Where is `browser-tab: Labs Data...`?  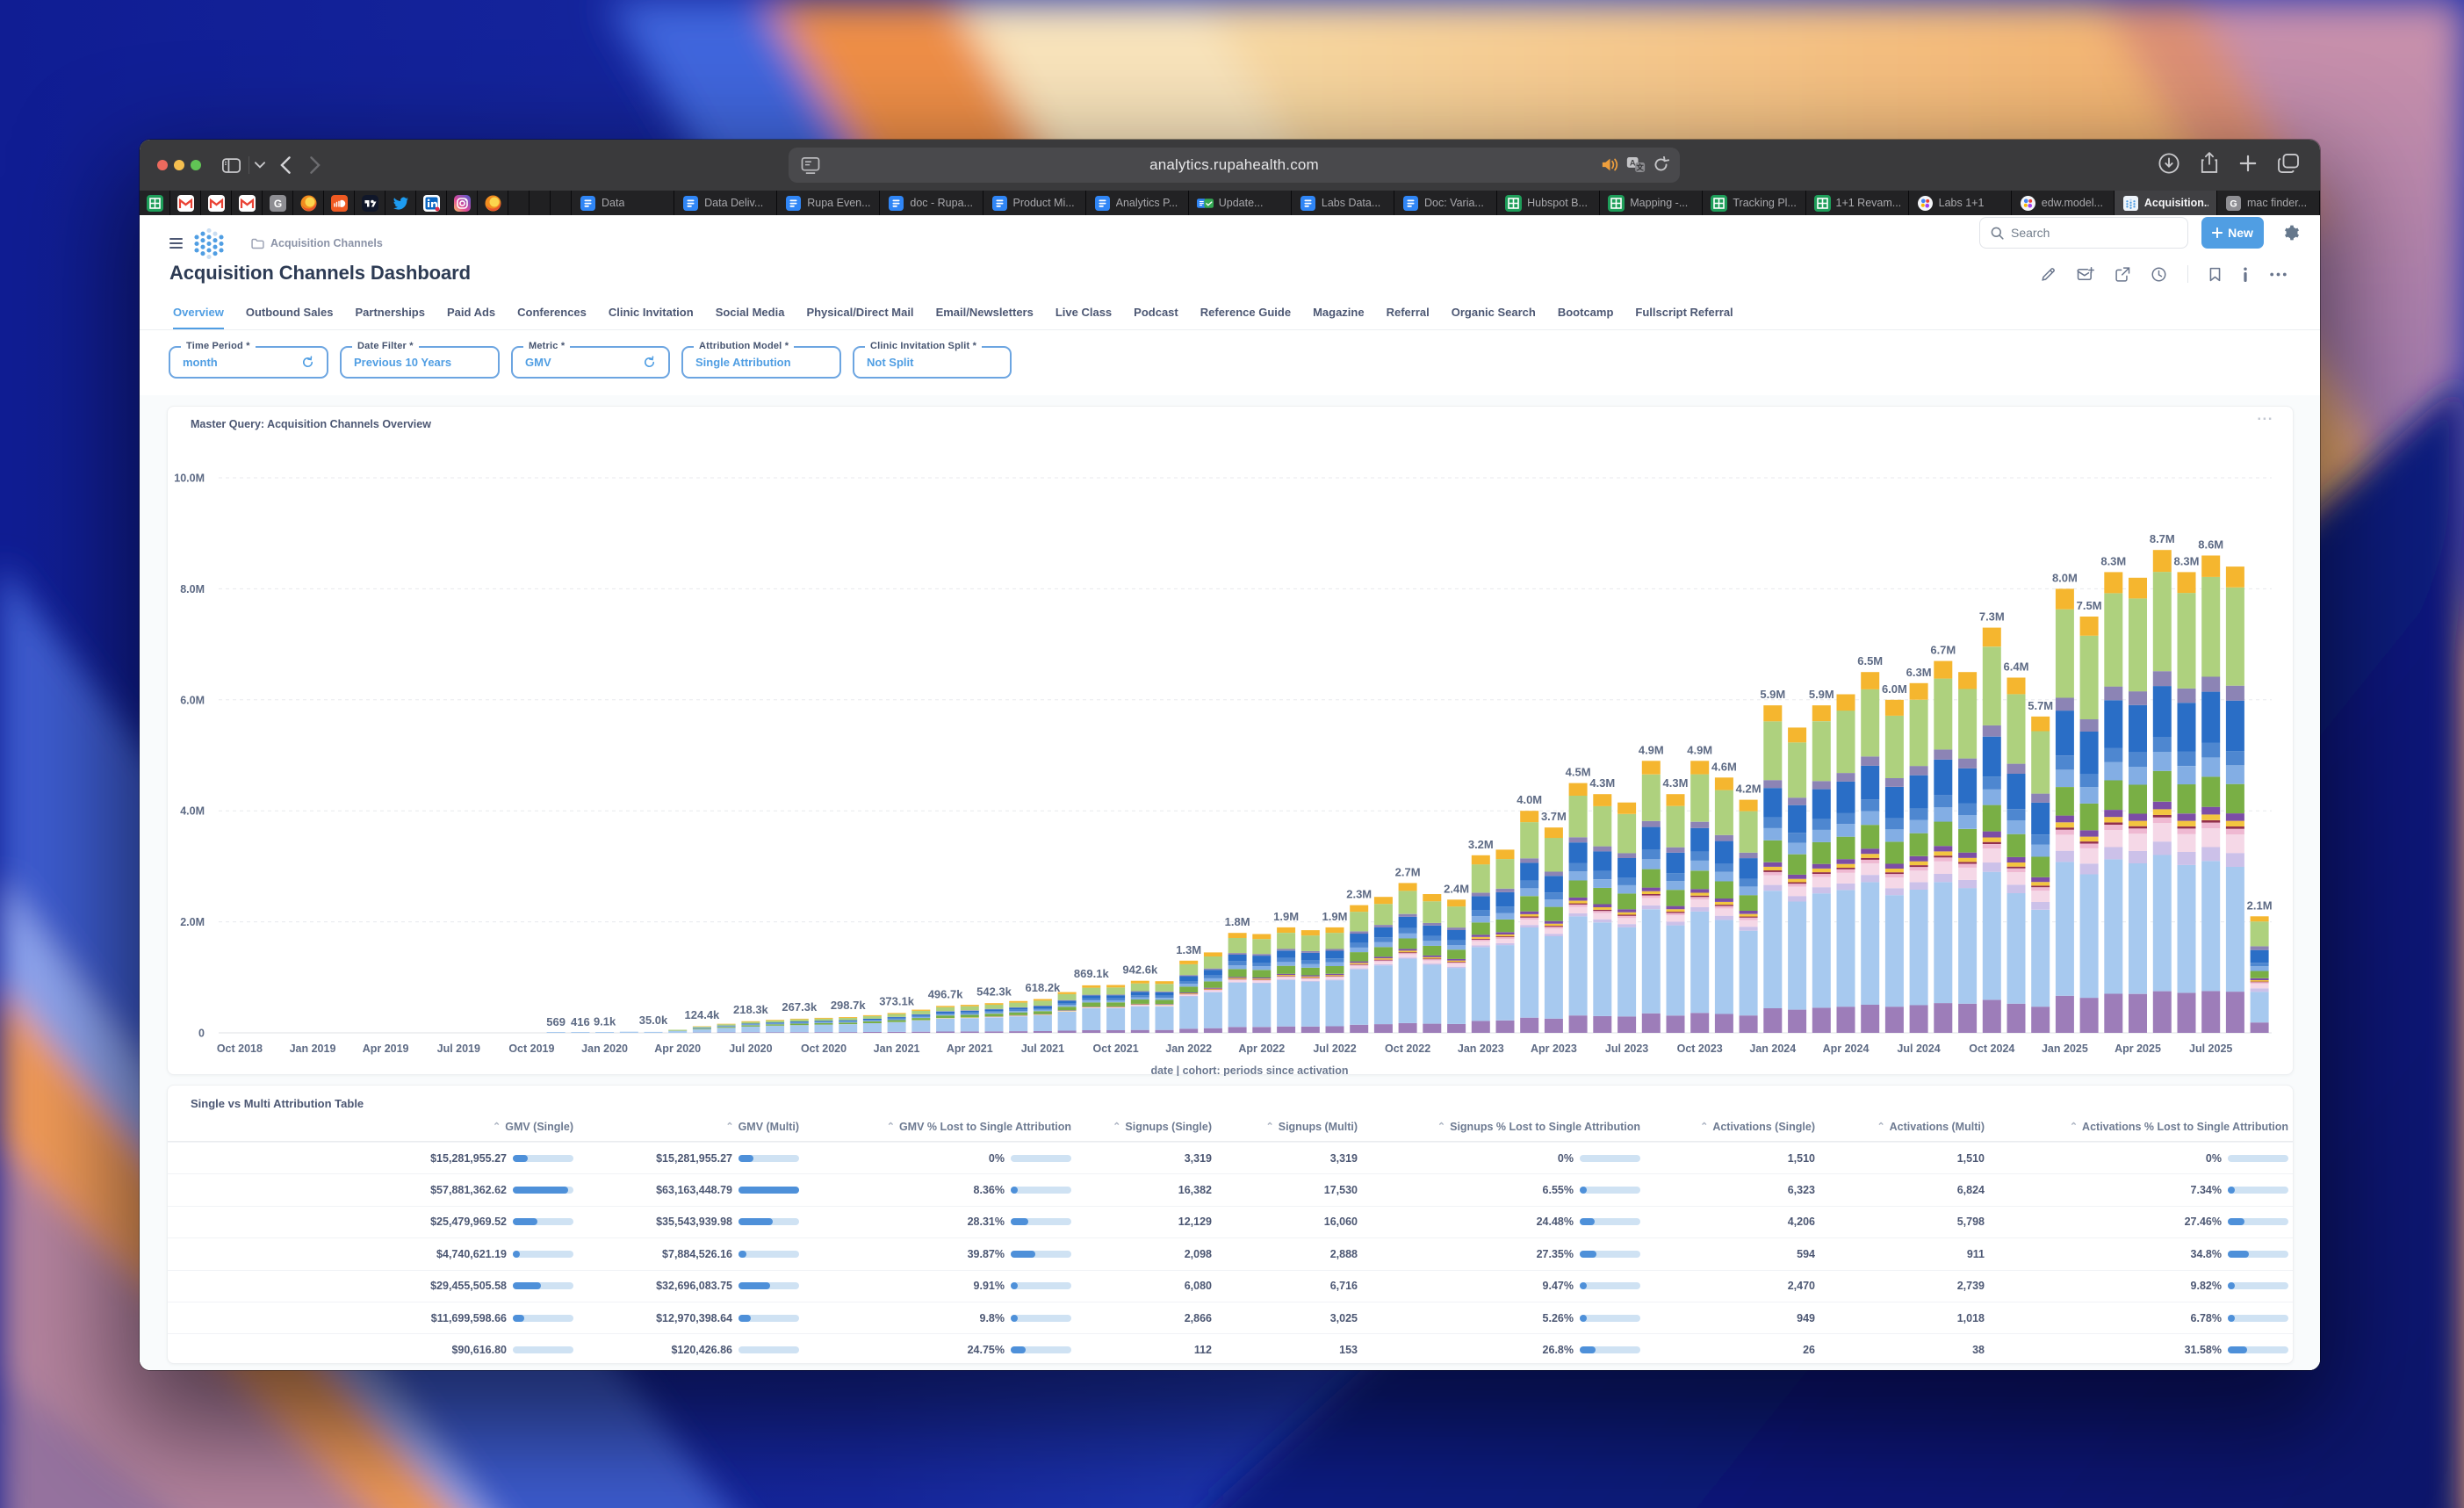 browser-tab: Labs Data... is located at coordinates (1342, 203).